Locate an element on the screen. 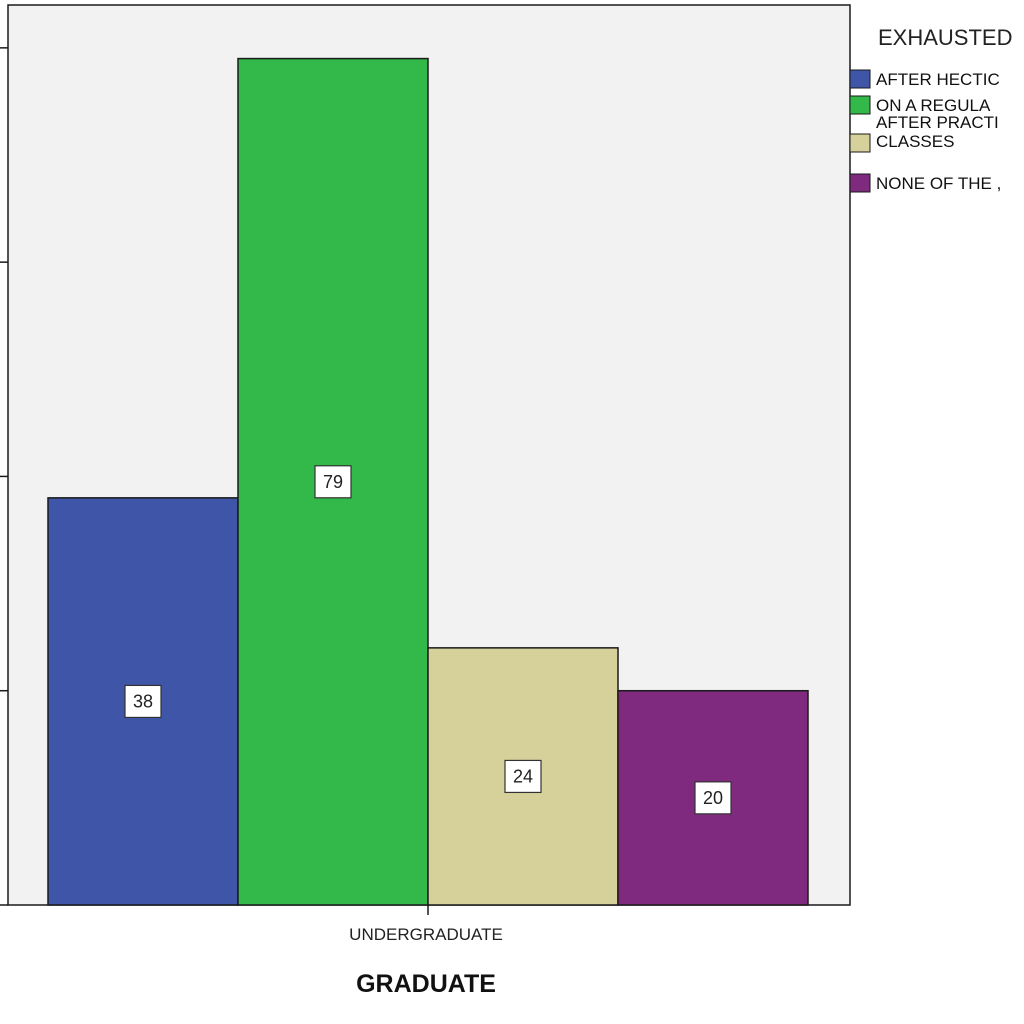  data-label-4: 20 is located at coordinates (713, 798).